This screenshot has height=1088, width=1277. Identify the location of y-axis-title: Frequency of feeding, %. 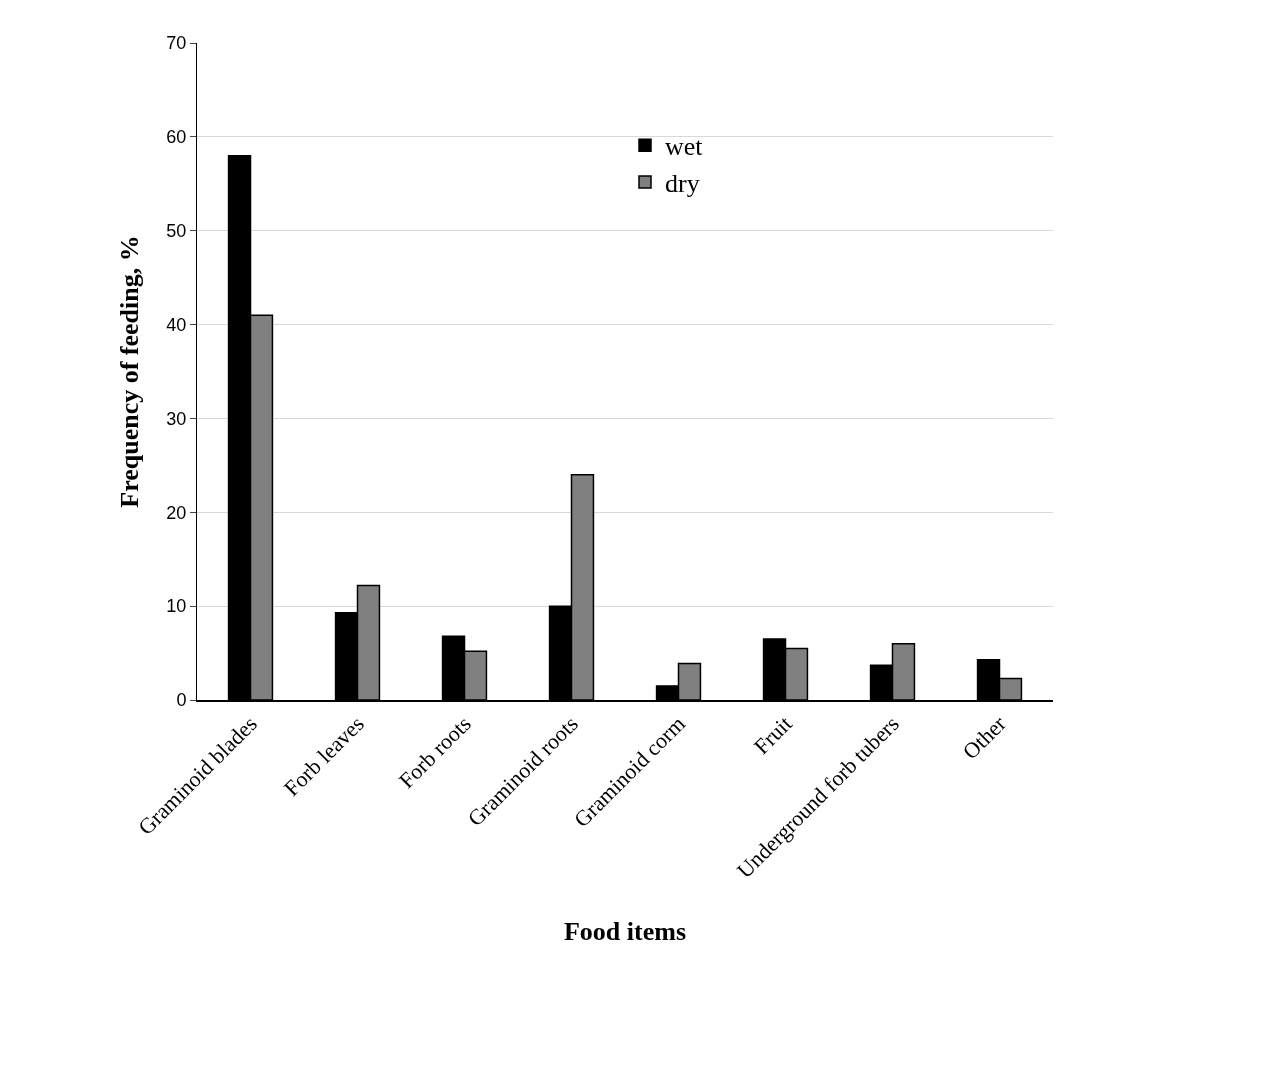
(129, 371).